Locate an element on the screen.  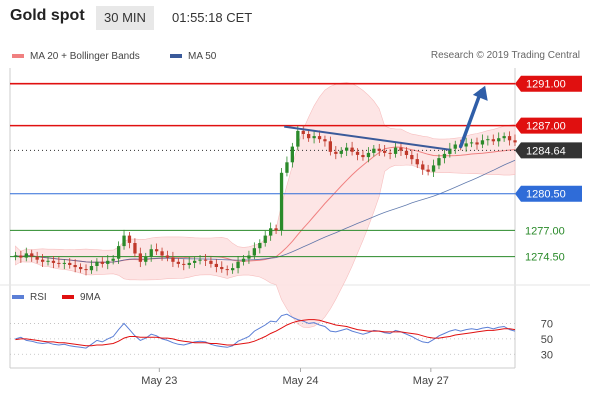
legend-rsi-label: RSI is located at coordinates (38, 297).